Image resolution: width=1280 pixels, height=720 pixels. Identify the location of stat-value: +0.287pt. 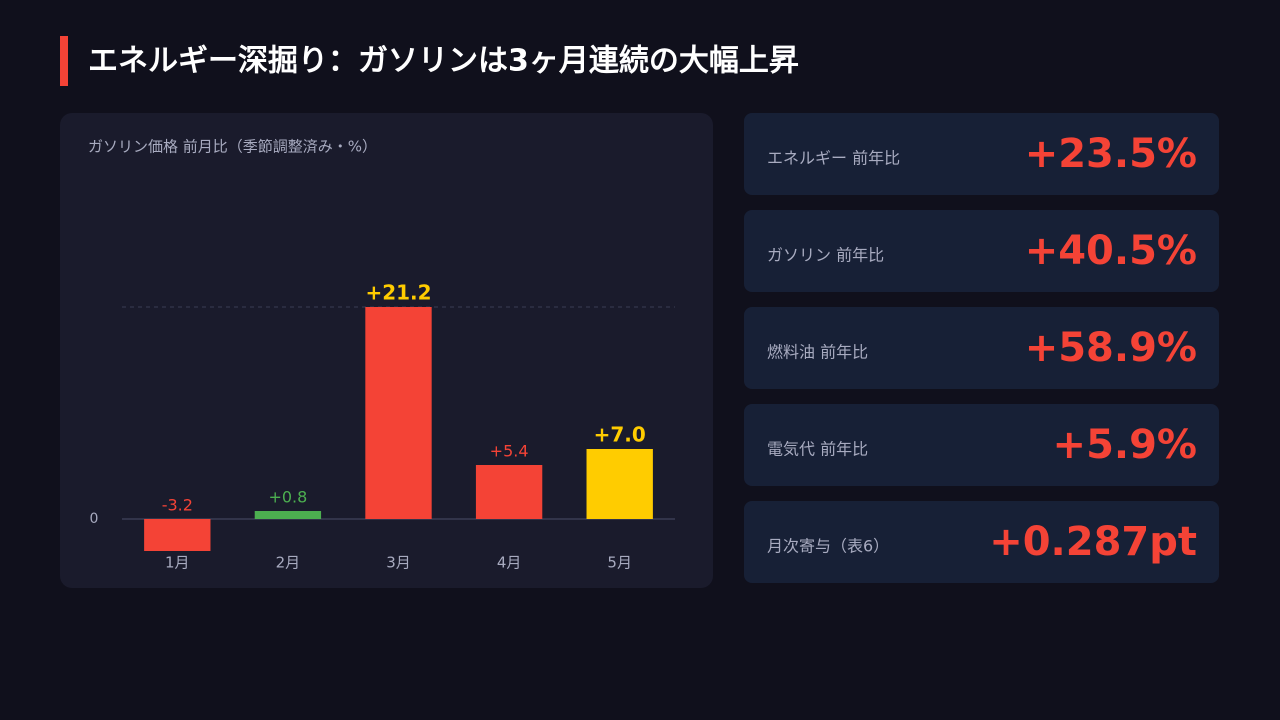
(1093, 542).